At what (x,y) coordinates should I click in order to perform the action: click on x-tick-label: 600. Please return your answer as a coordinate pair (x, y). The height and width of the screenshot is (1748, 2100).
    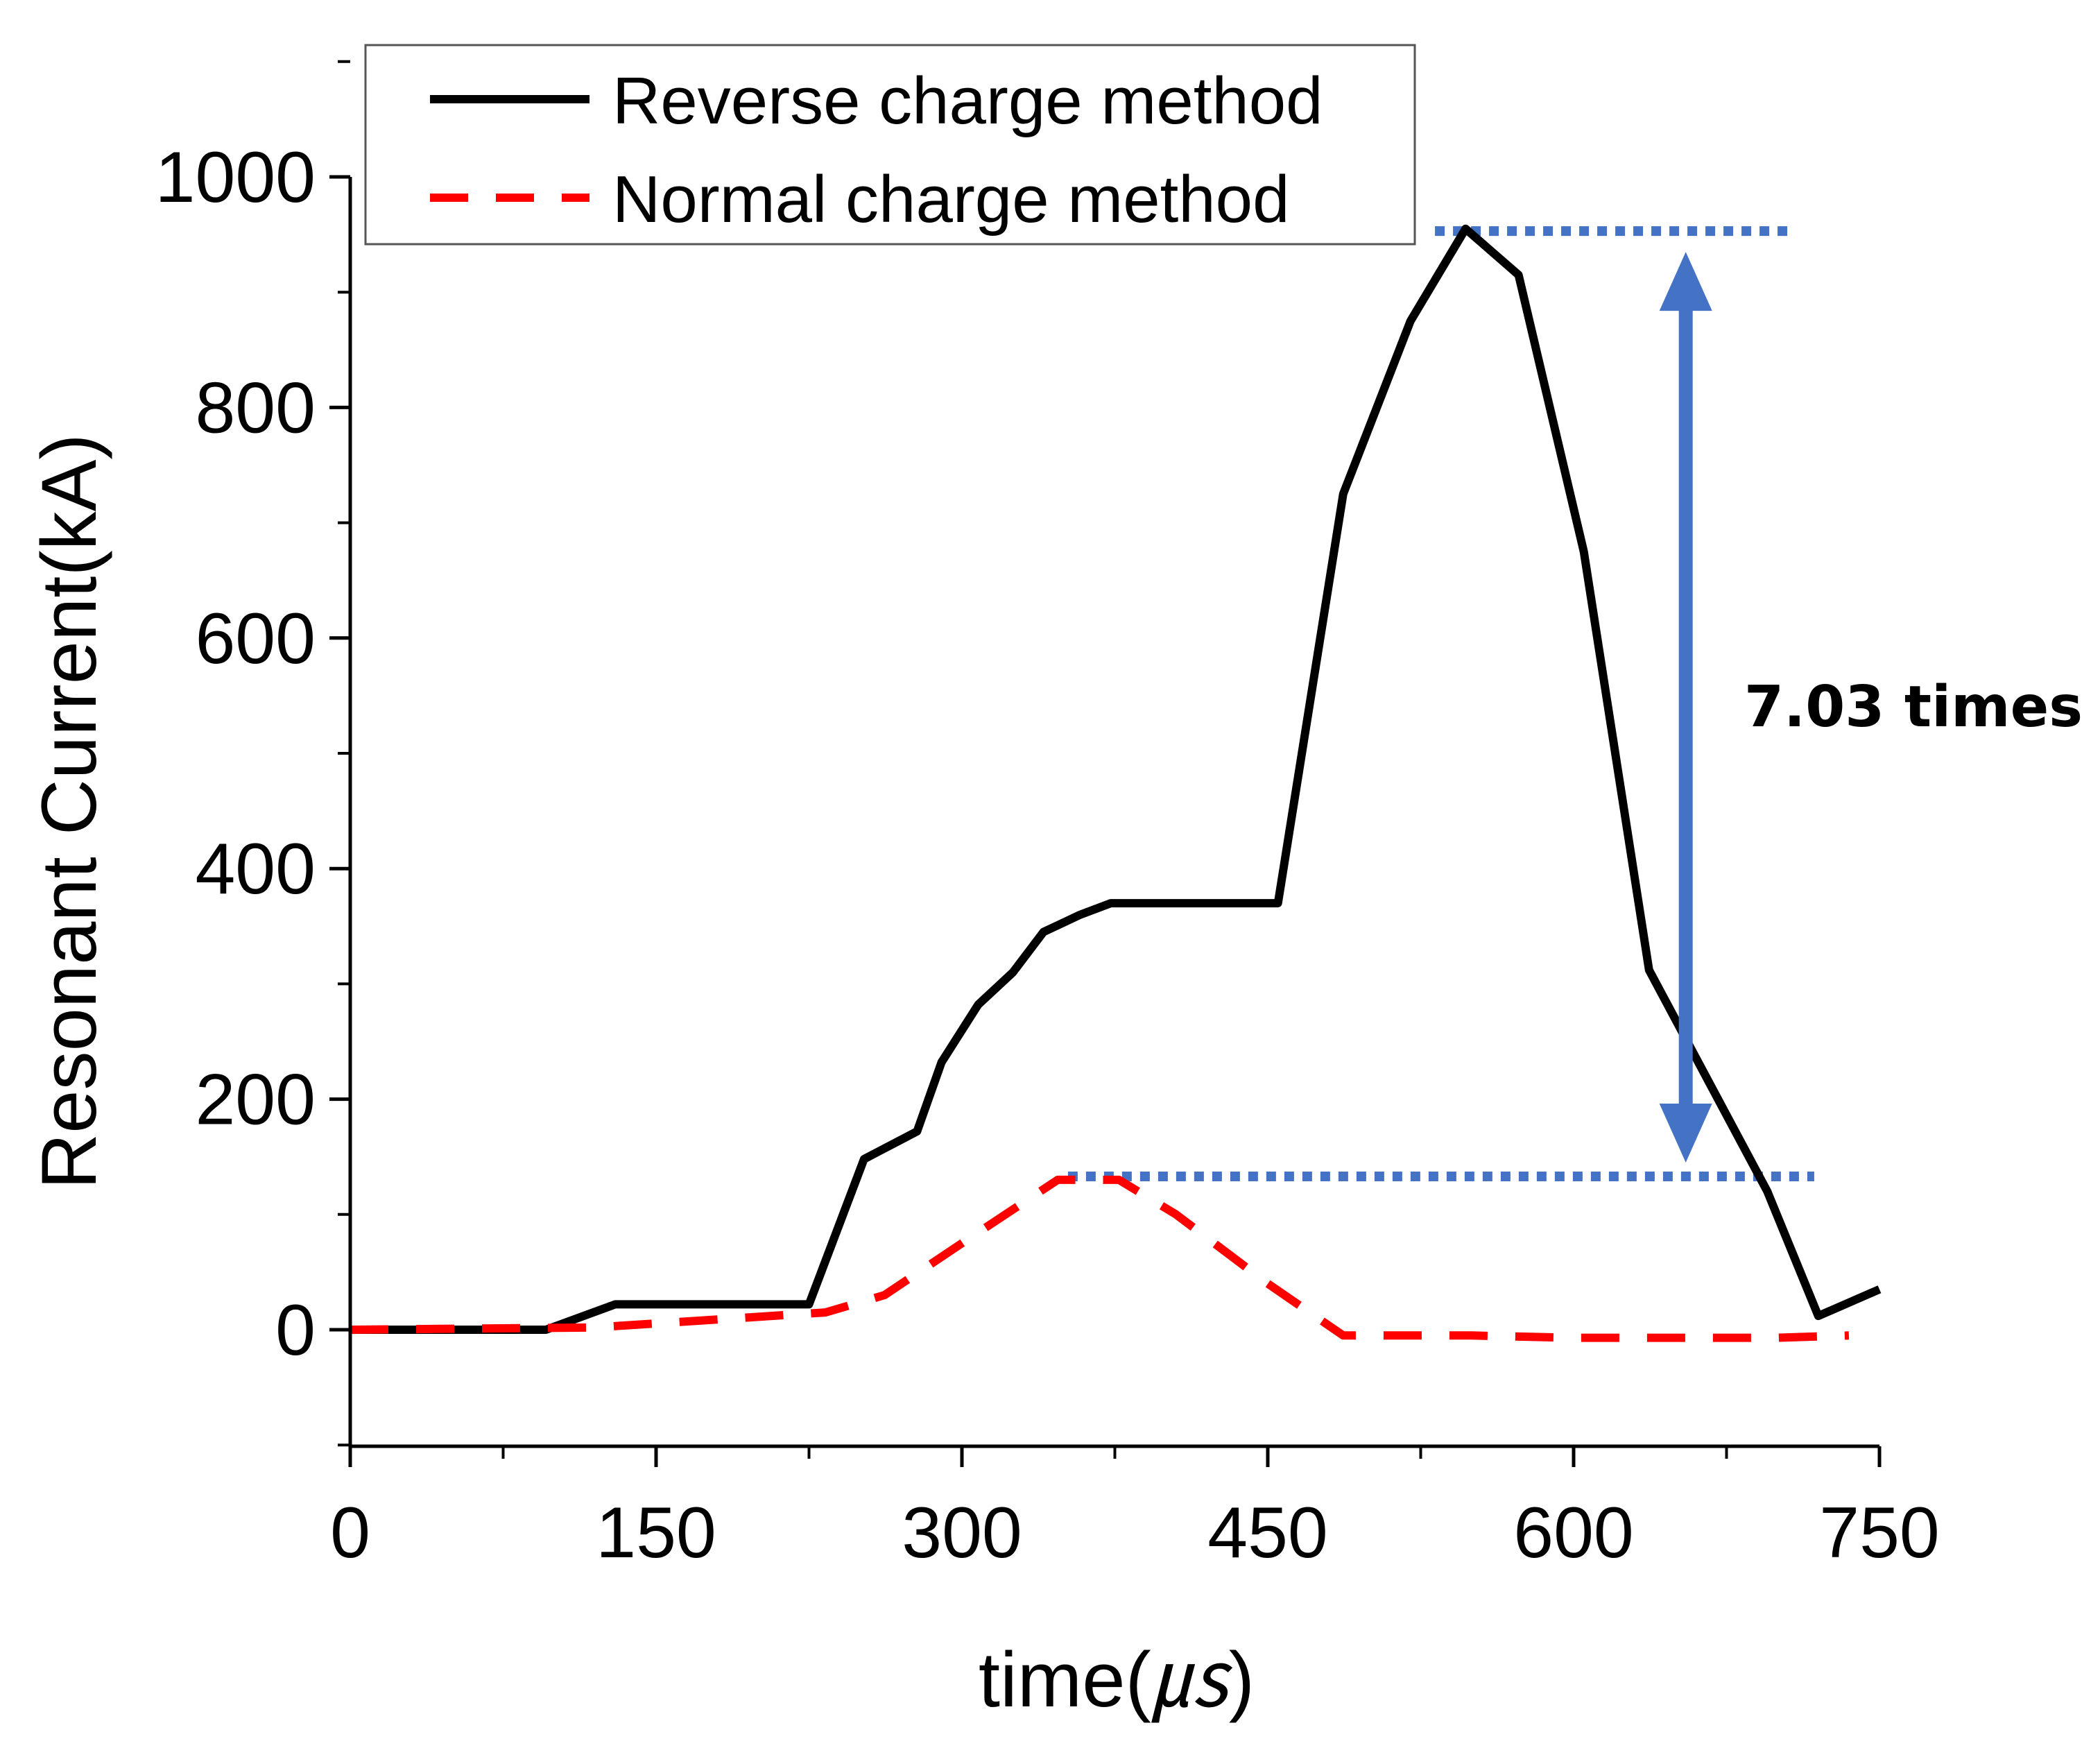
    Looking at the image, I should click on (1573, 1533).